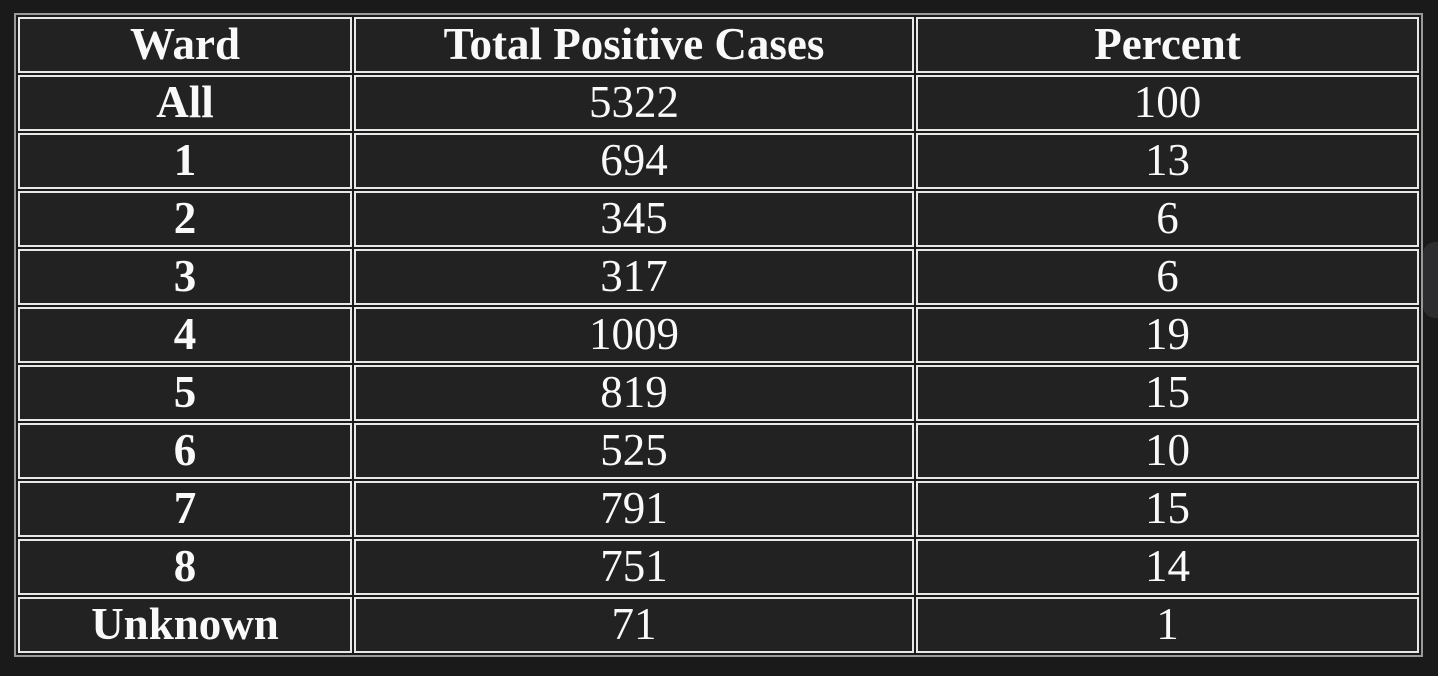 The width and height of the screenshot is (1438, 676). Describe the element at coordinates (185, 219) in the screenshot. I see `table-cell-ward: 2` at that location.